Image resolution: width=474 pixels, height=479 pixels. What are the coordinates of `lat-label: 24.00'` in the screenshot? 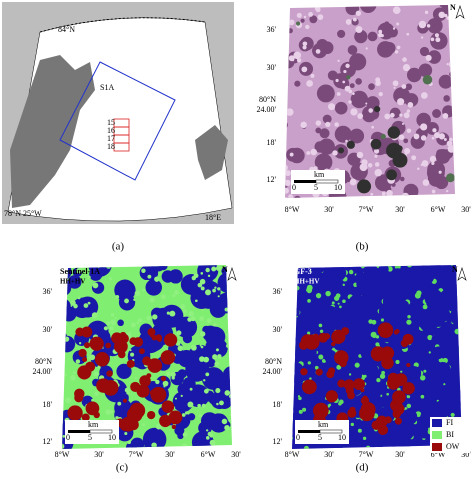 It's located at (267, 109).